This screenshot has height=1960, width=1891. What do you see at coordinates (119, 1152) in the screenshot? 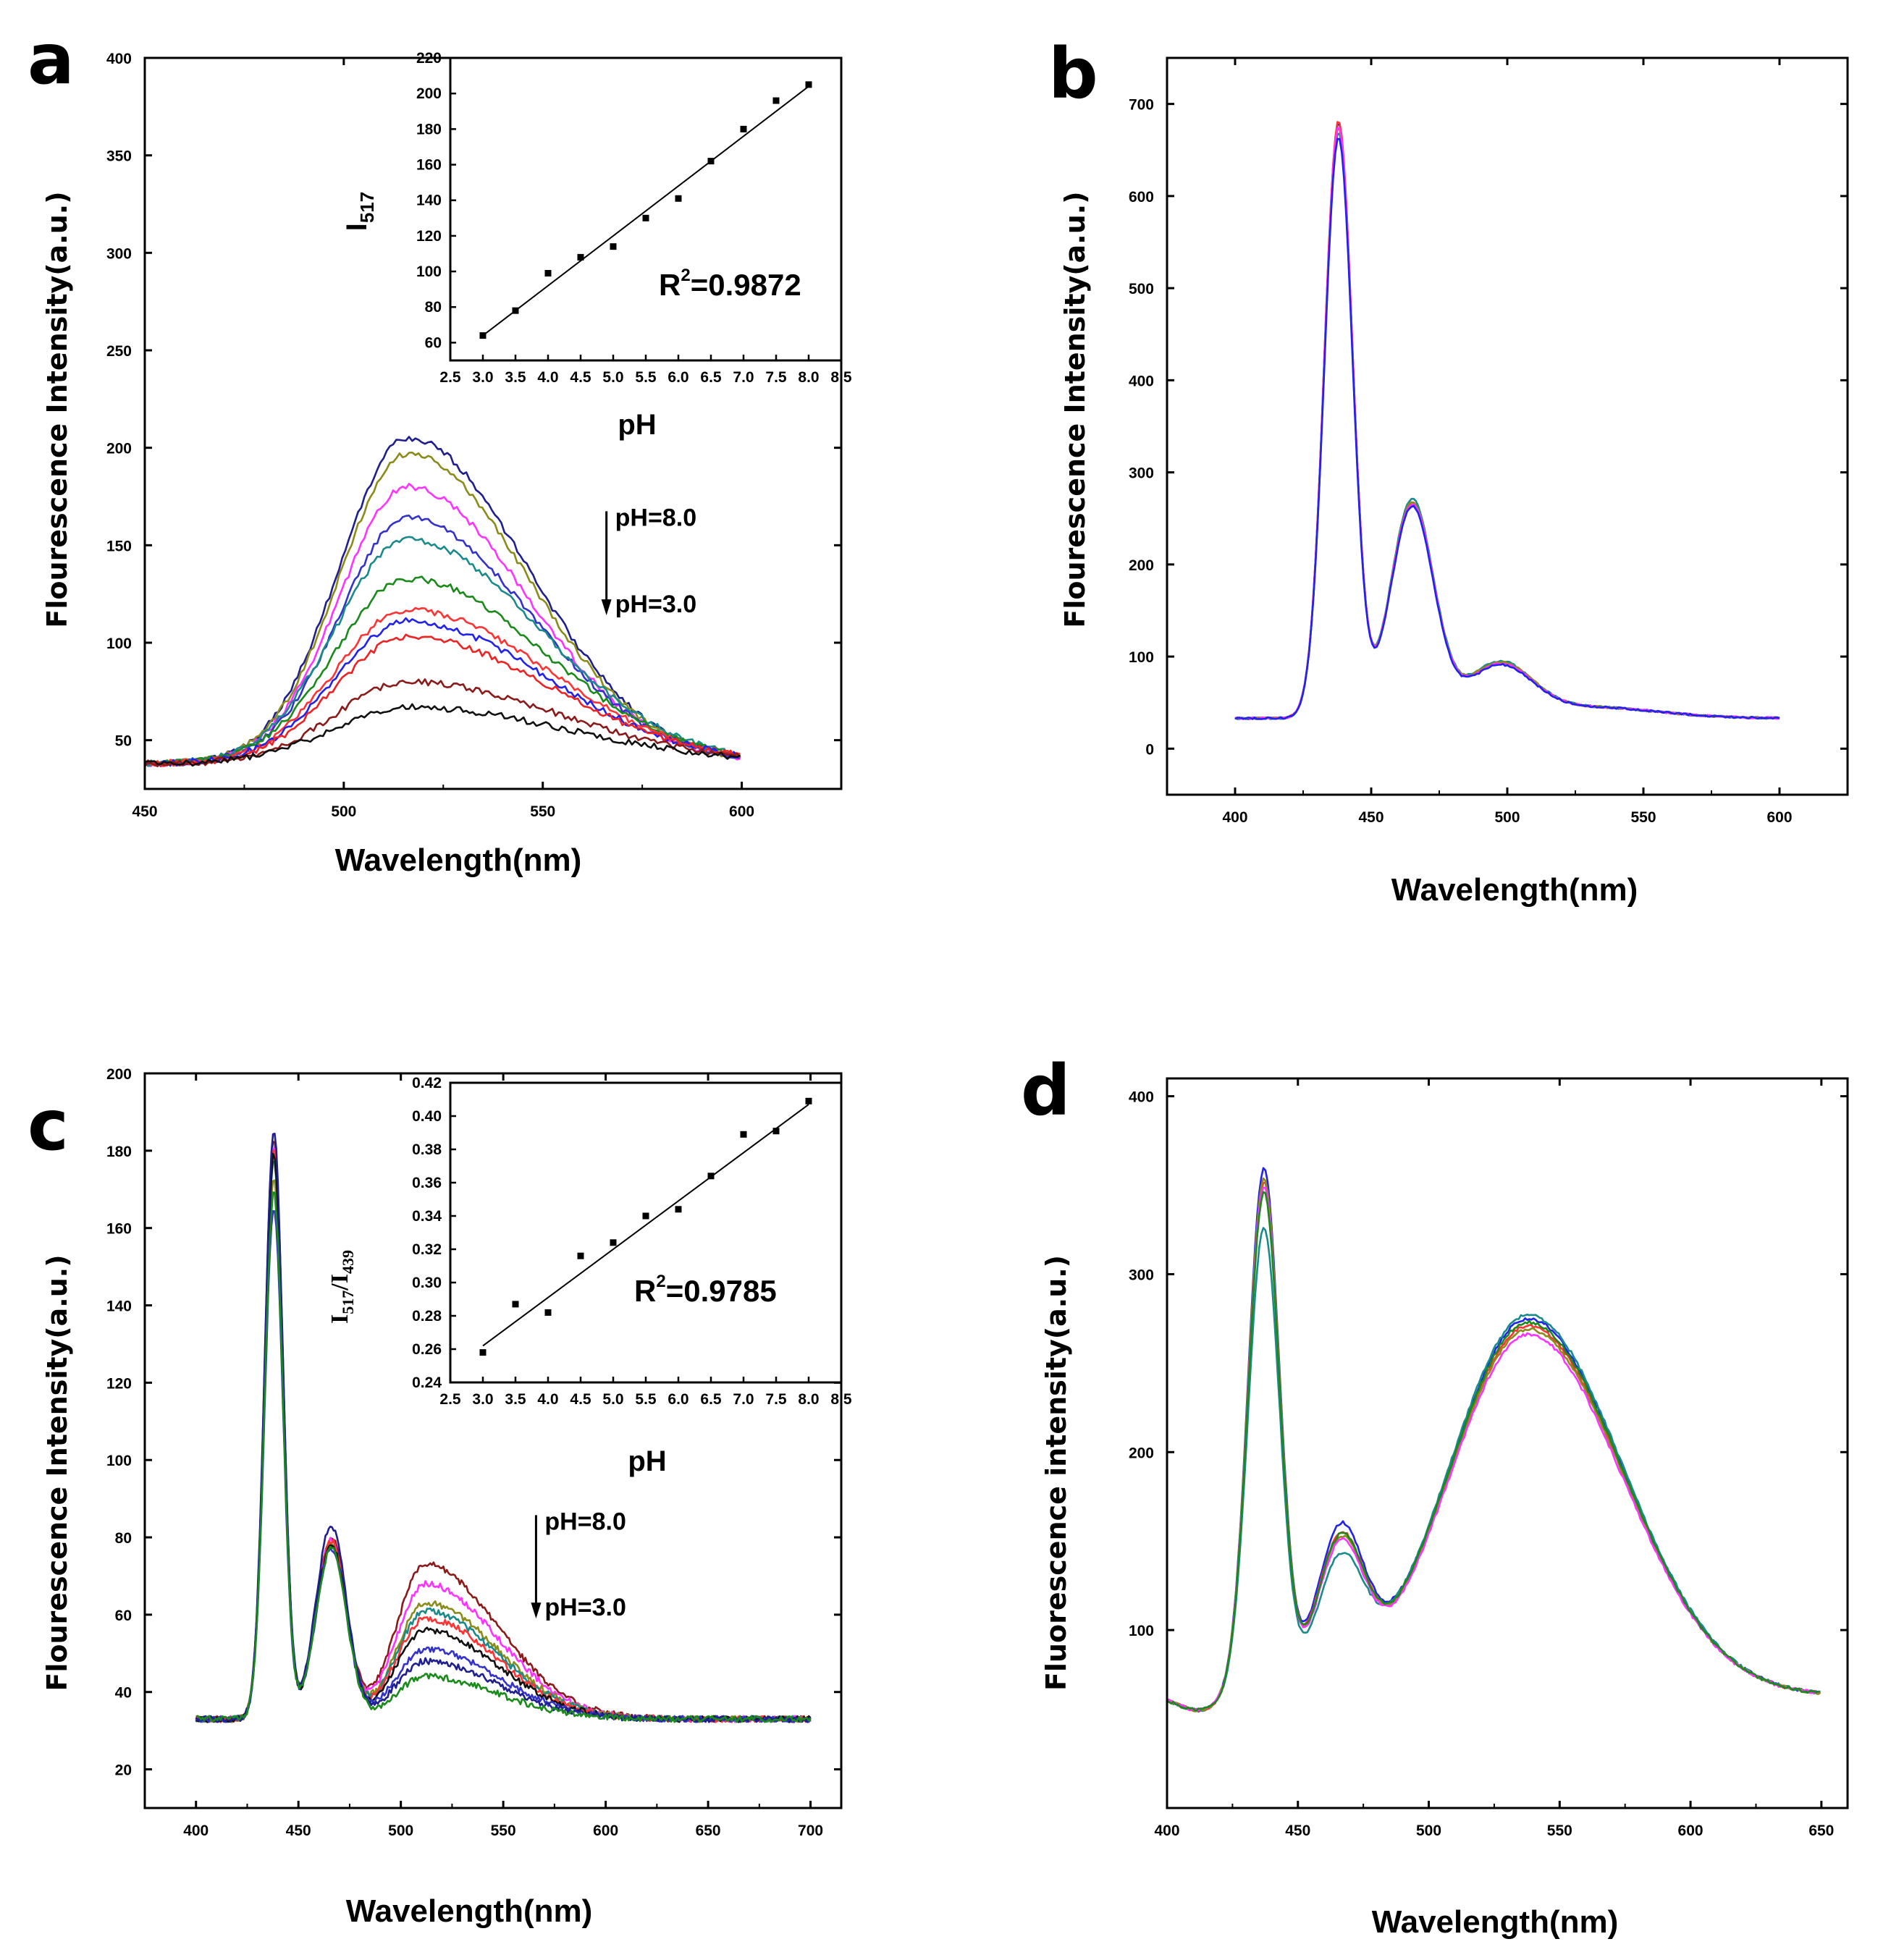
I see `panel-c-ytick-label: 180` at bounding box center [119, 1152].